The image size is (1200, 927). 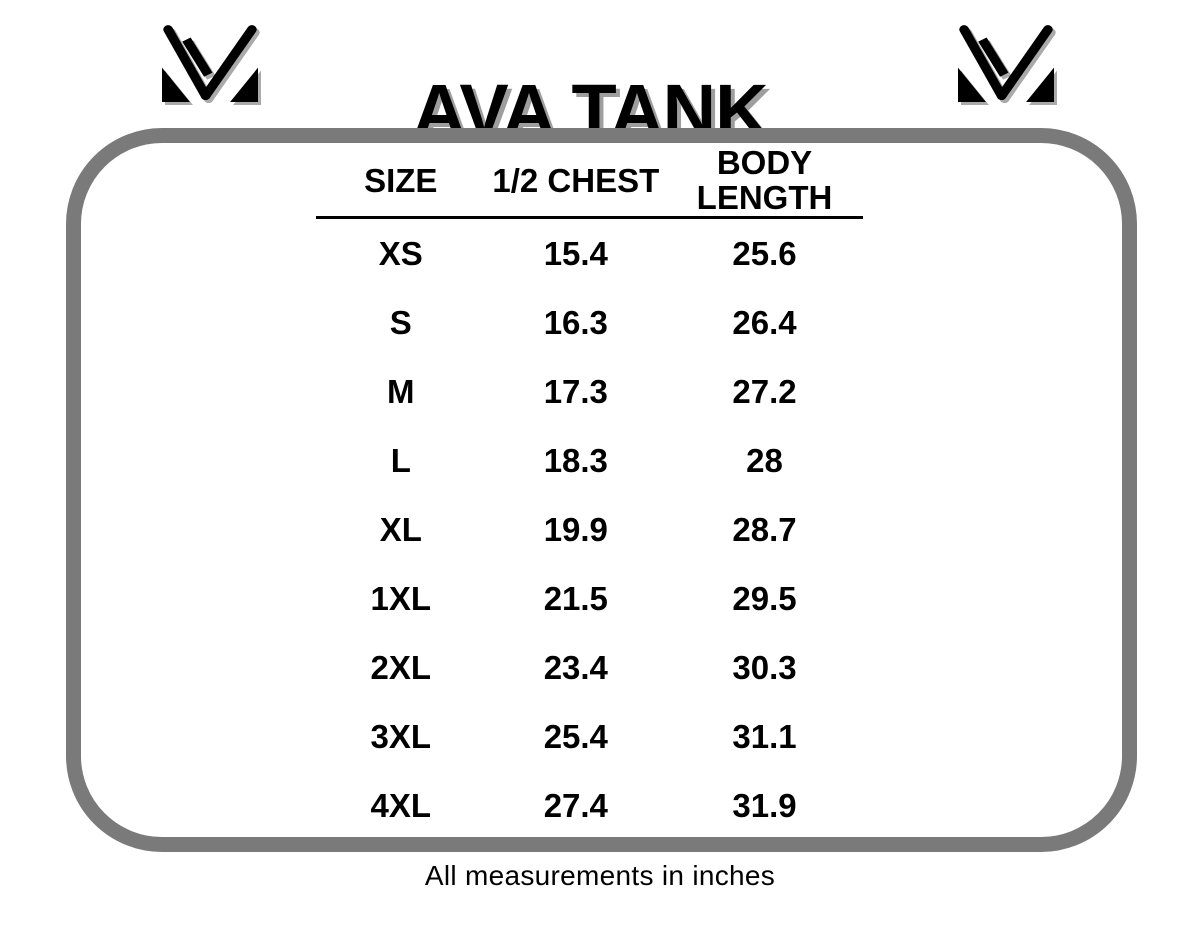 I want to click on table-cell: 19.9, so click(x=575, y=529).